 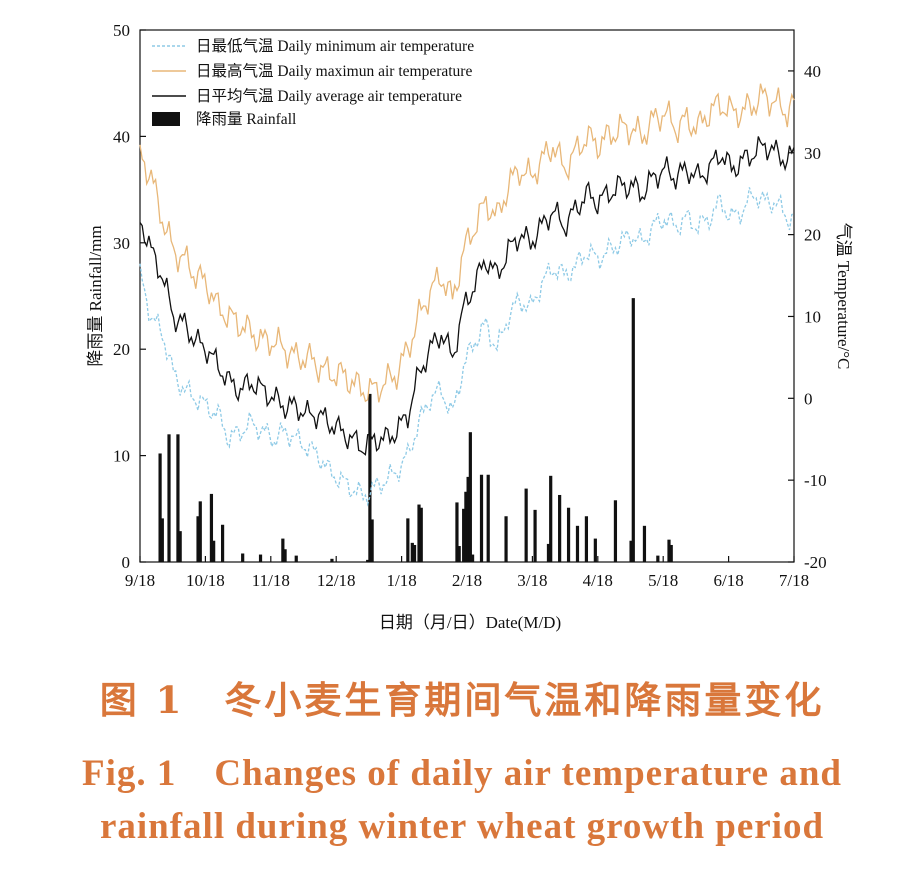 What do you see at coordinates (121, 243) in the screenshot?
I see `left-tick-label: 30` at bounding box center [121, 243].